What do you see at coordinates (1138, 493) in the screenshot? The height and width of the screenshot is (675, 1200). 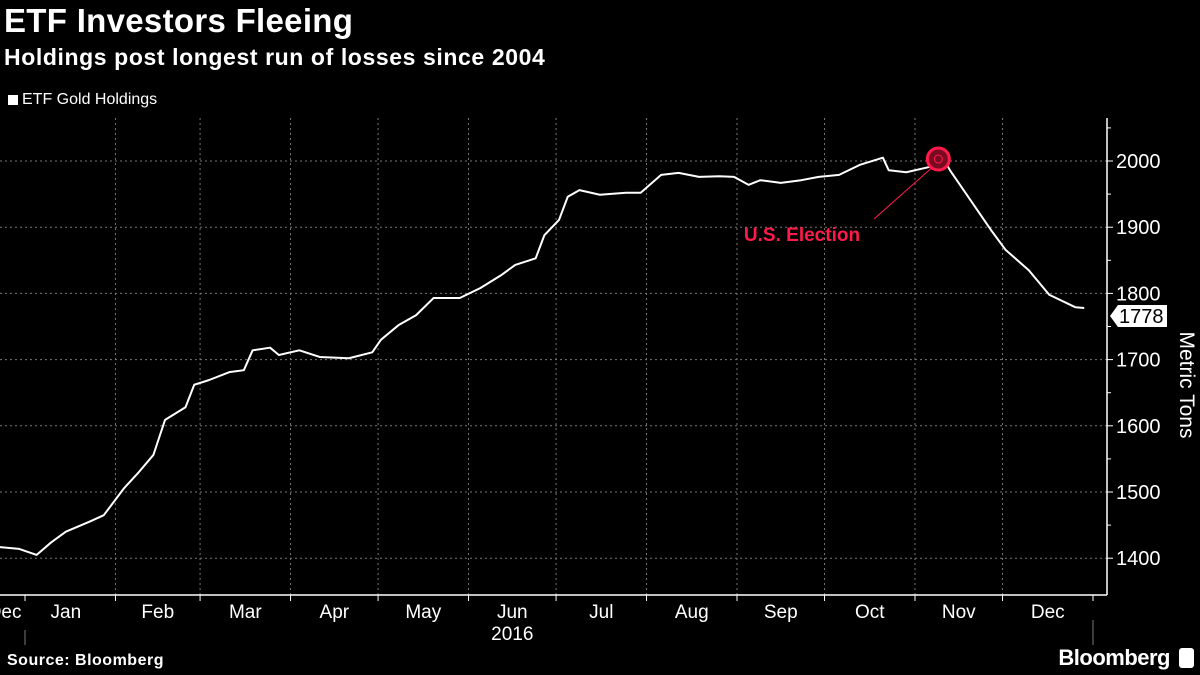 I see `y-tick-label: 1500` at bounding box center [1138, 493].